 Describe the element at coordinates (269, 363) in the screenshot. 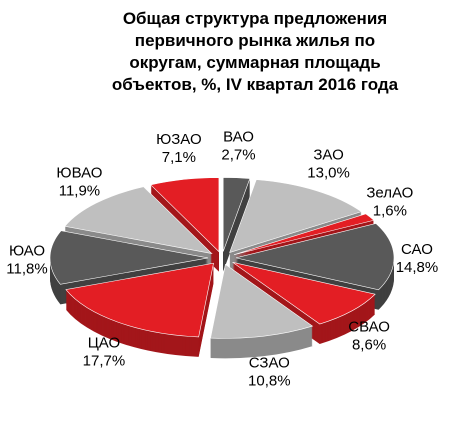

I see `slice-label-name: СЗАО` at that location.